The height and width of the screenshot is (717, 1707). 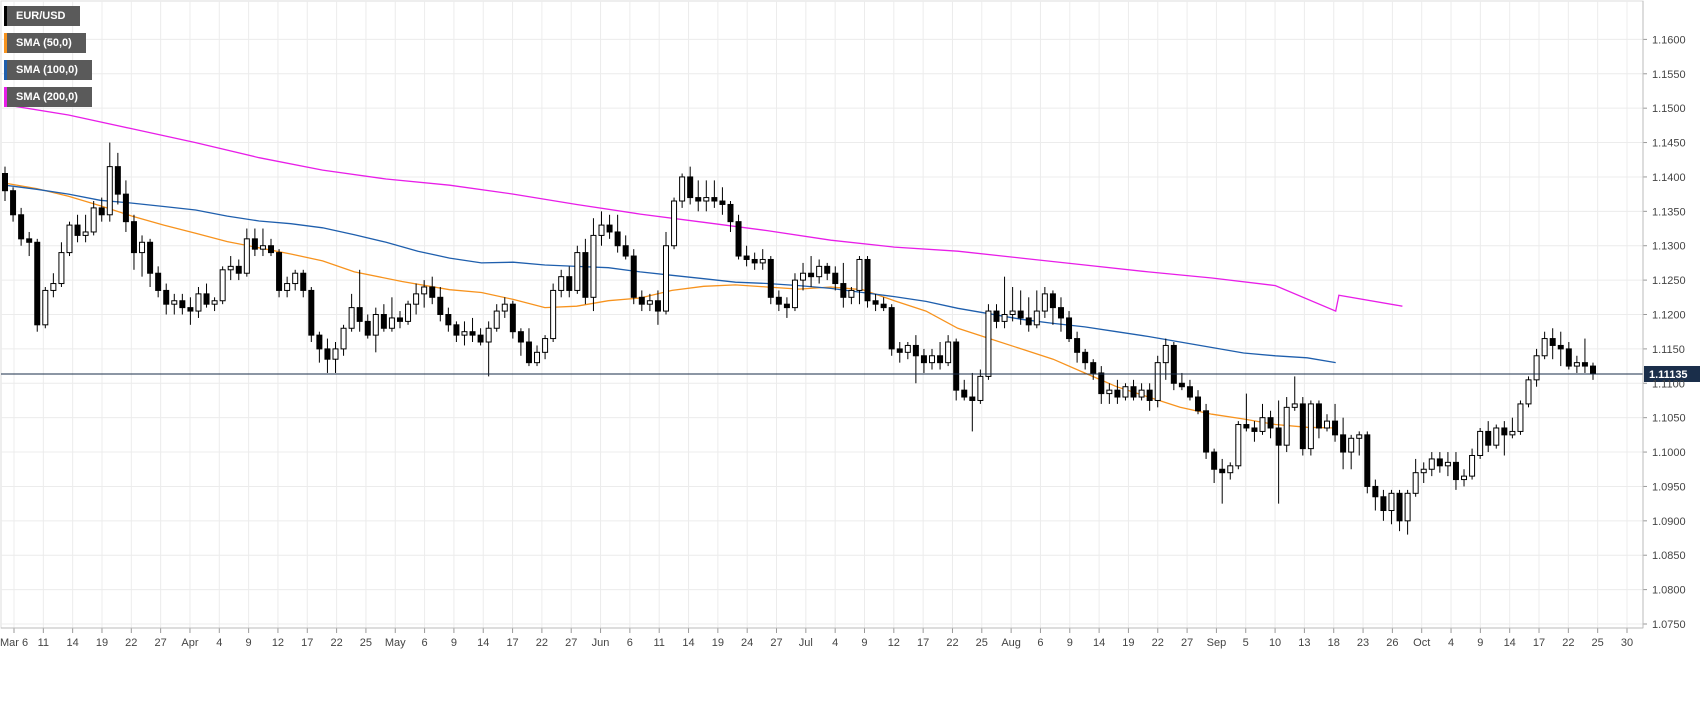 What do you see at coordinates (1669, 522) in the screenshot?
I see `y-tick-label: 1.0900` at bounding box center [1669, 522].